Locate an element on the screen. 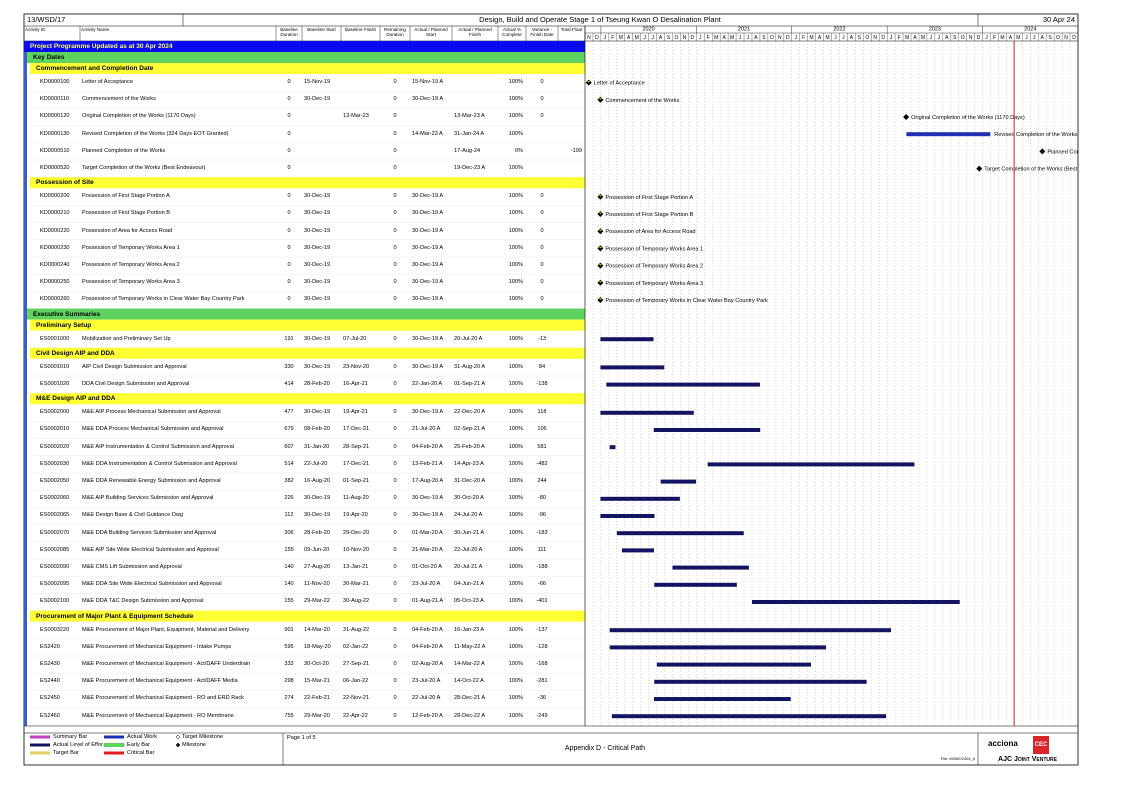 The width and height of the screenshot is (1123, 794). cell: 31-Jan-24 A is located at coordinates (469, 133).